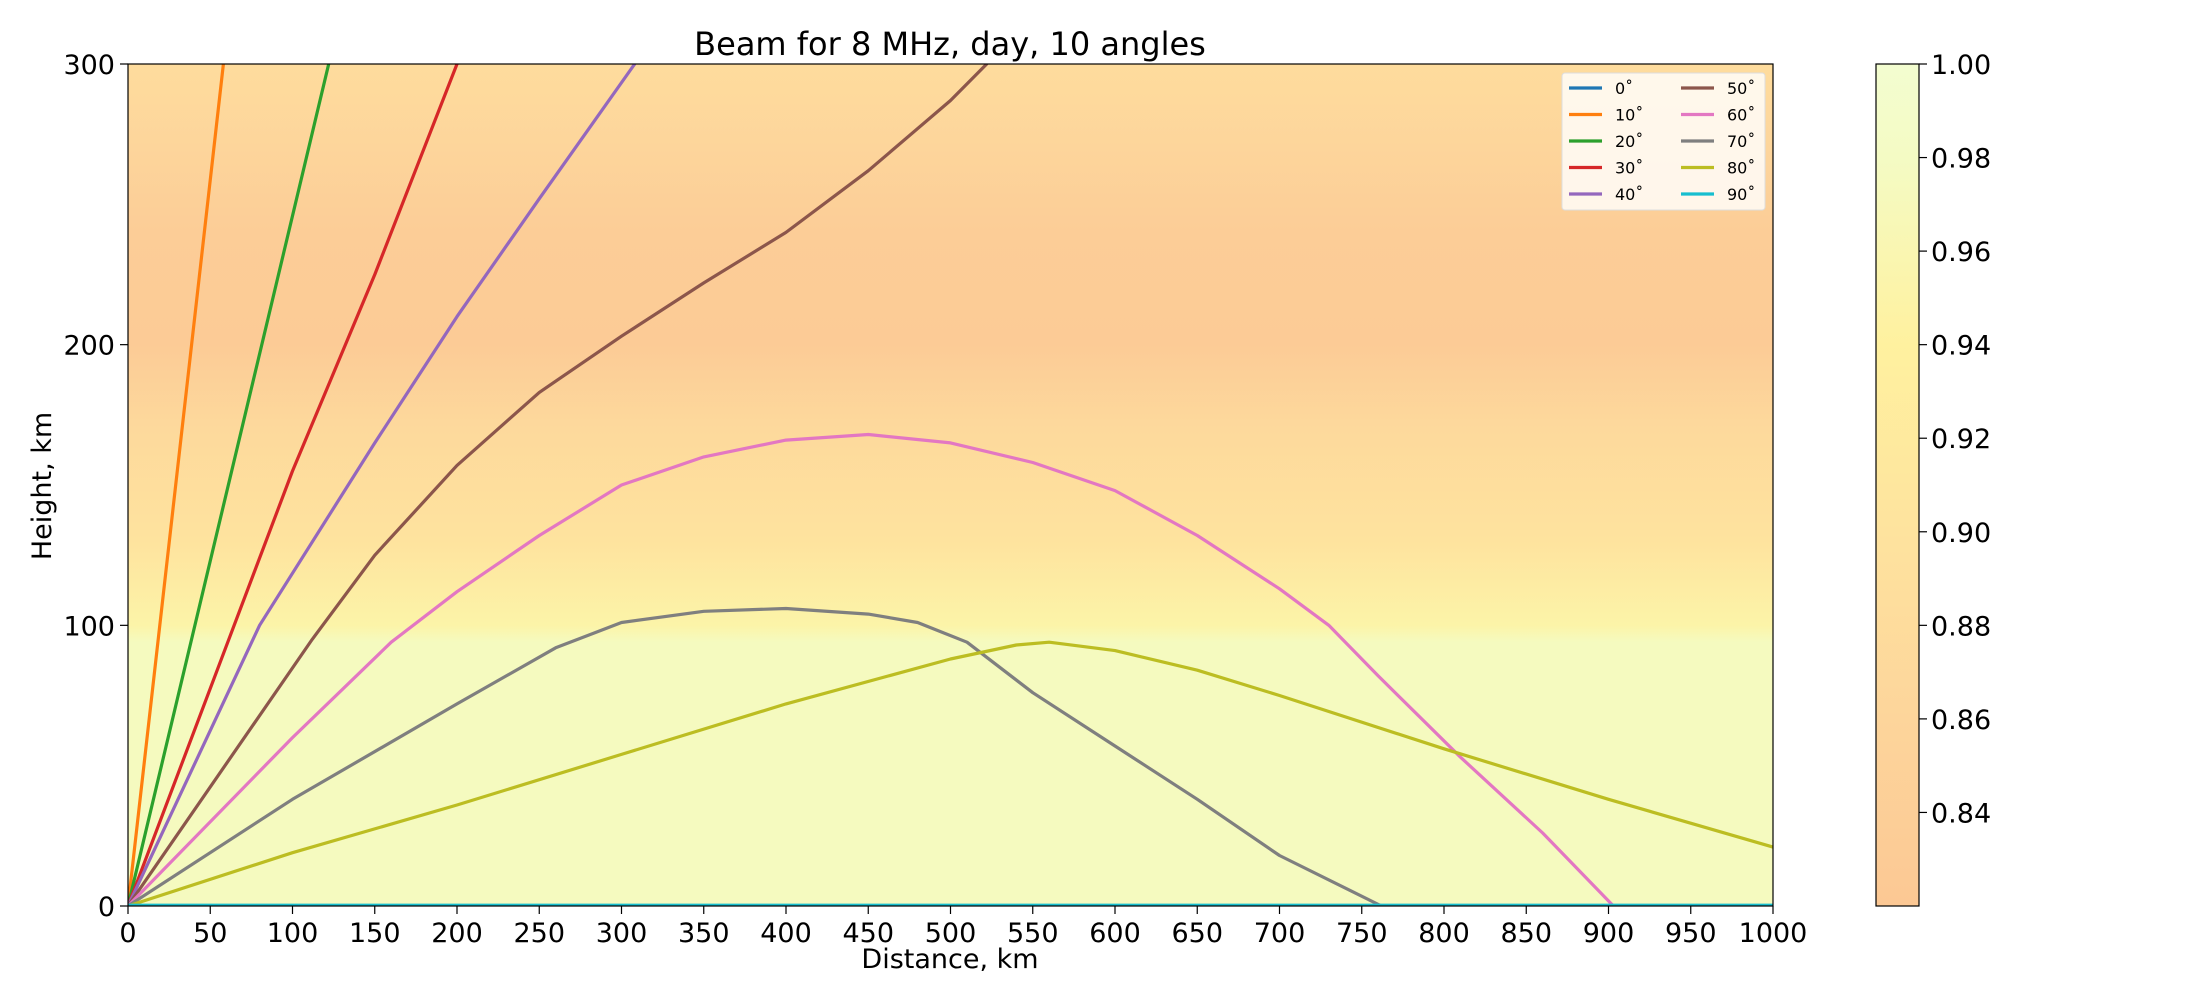 The image size is (2200, 1000). I want to click on legend-label: 40˚, so click(1629, 194).